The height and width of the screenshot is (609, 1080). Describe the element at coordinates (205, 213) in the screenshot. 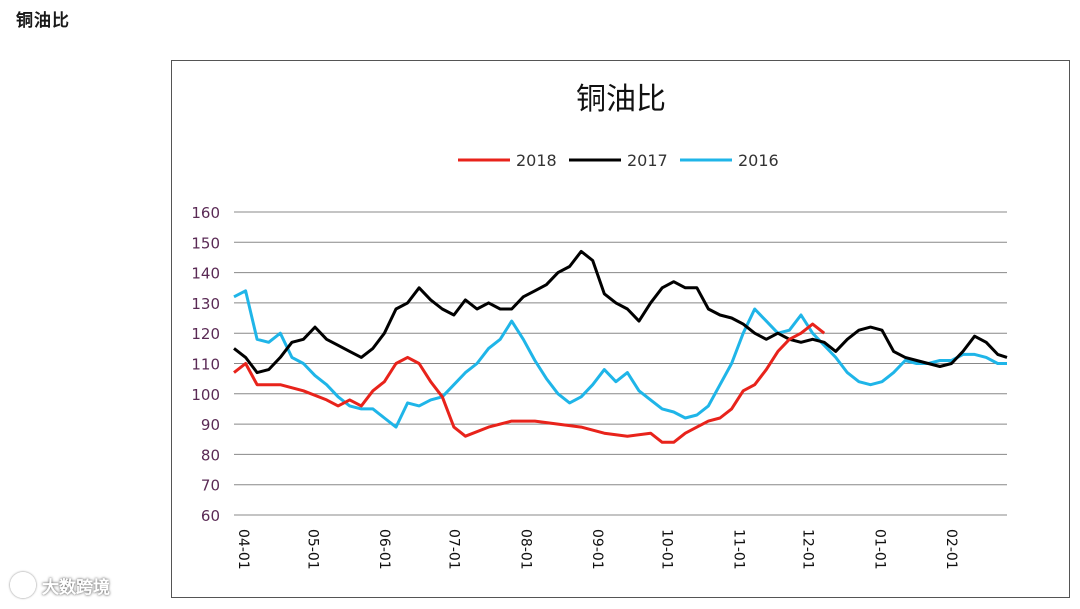

I see `y-tick-label: 160` at that location.